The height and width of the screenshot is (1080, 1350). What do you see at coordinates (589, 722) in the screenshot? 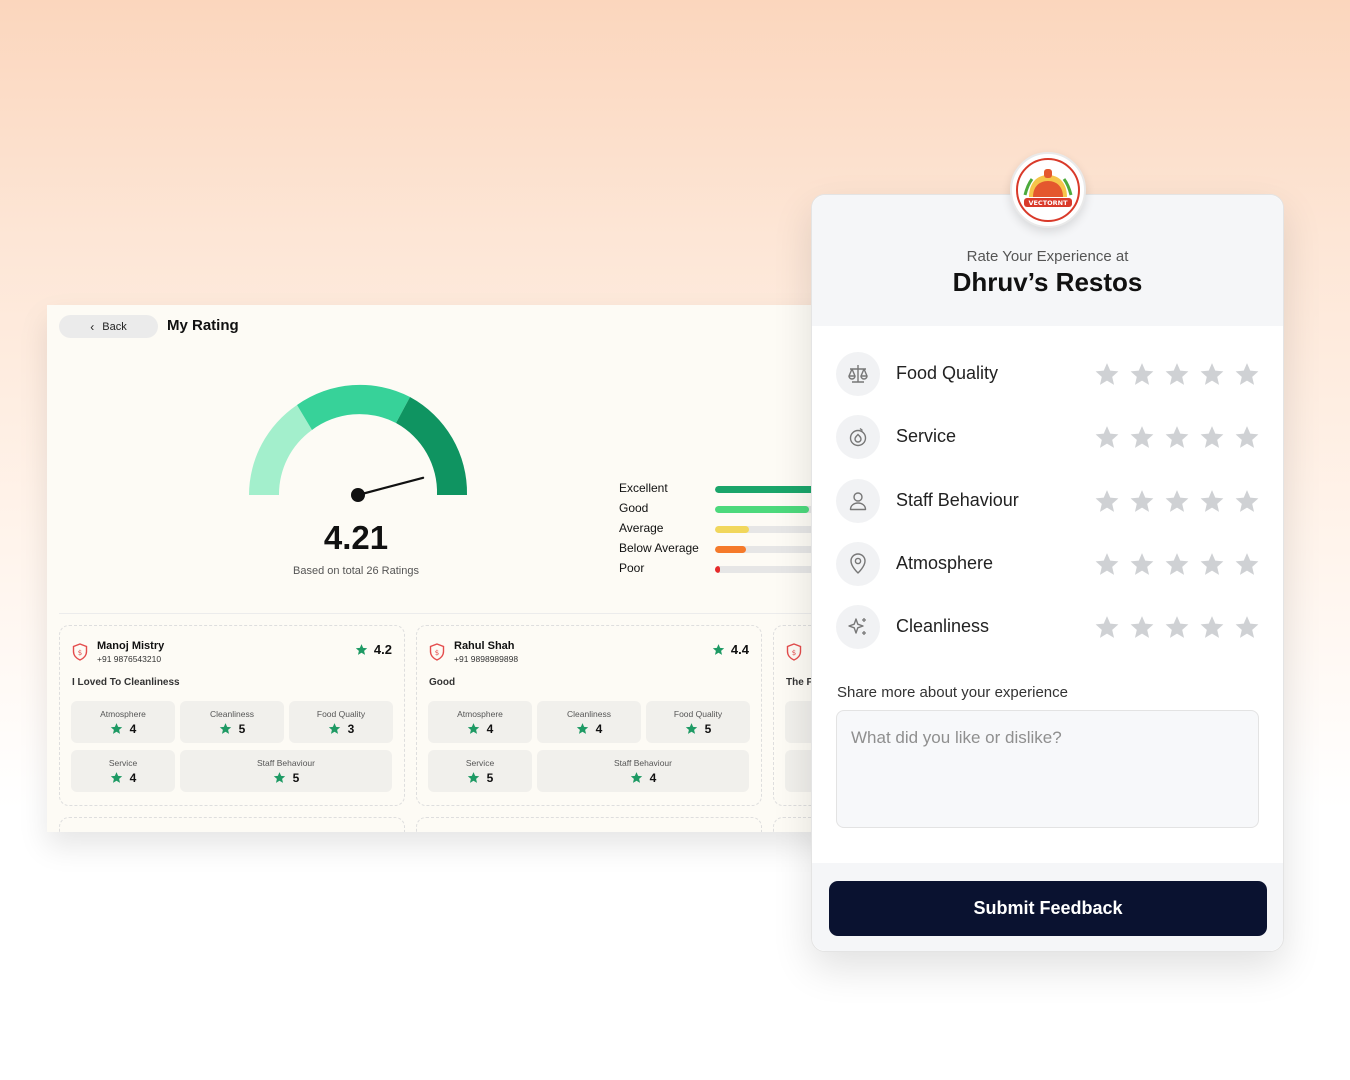
I see `score-cleanliness: Cleanliness 4` at bounding box center [589, 722].